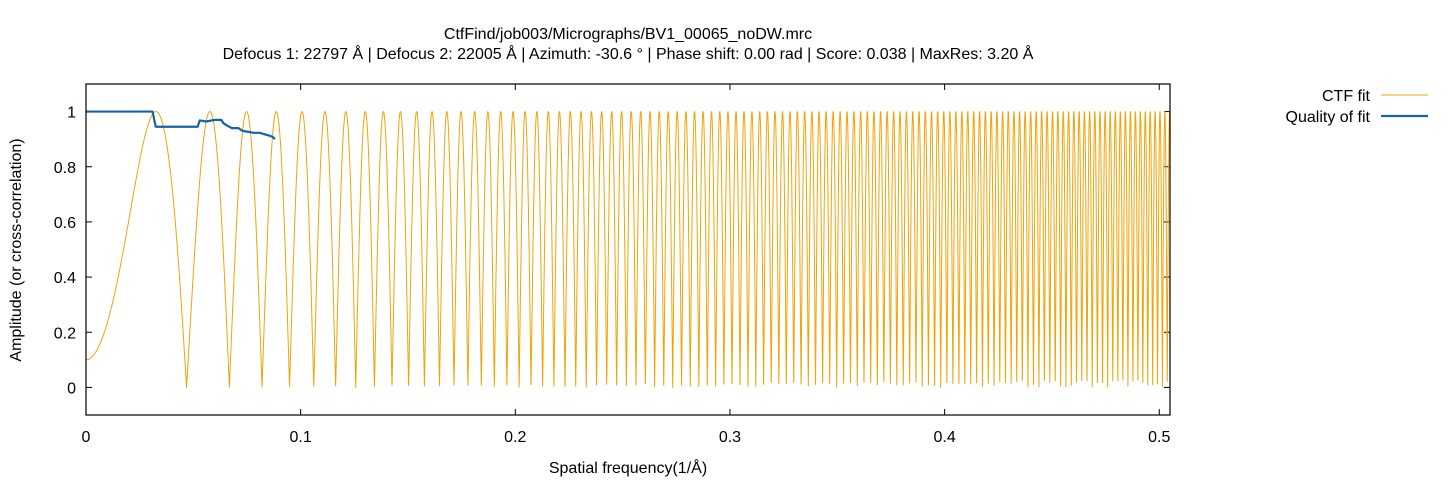 This screenshot has width=1448, height=482. What do you see at coordinates (86, 437) in the screenshot?
I see `x-tick-label: 0` at bounding box center [86, 437].